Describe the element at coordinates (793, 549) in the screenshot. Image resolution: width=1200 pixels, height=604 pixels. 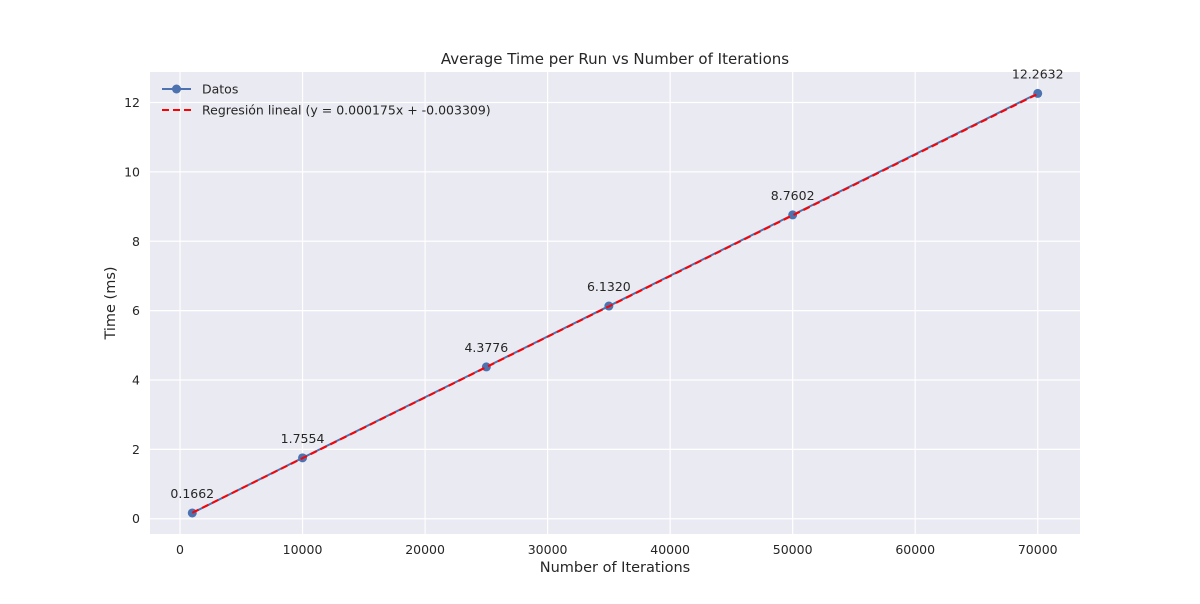
I see `x-tick-label: 50000` at that location.